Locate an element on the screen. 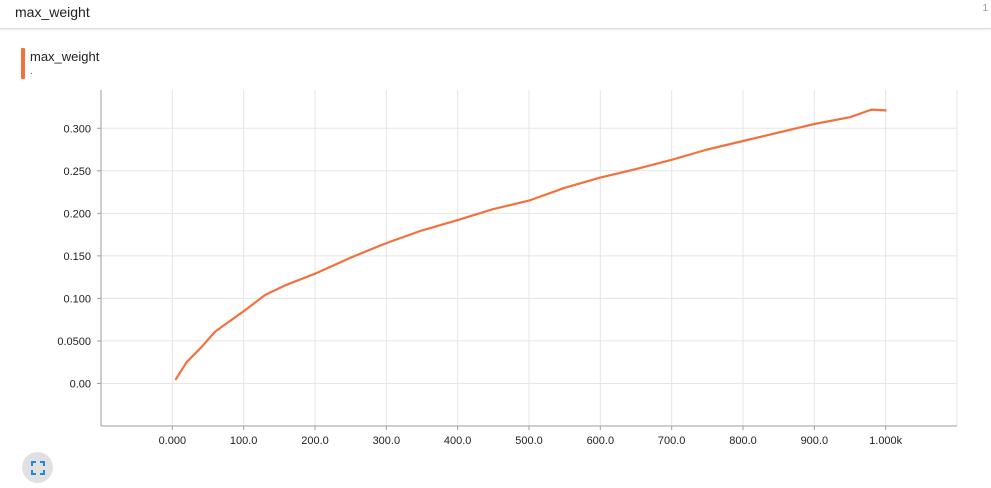 This screenshot has height=488, width=991. card-count: 1 is located at coordinates (985, 8).